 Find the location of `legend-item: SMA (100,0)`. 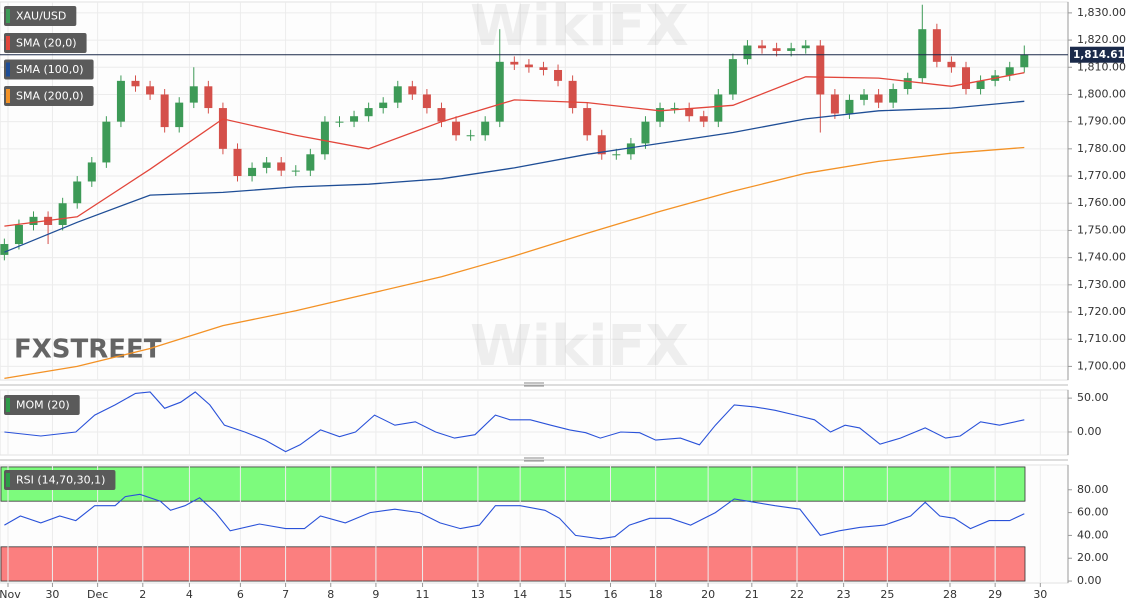

legend-item: SMA (100,0) is located at coordinates (49, 69).